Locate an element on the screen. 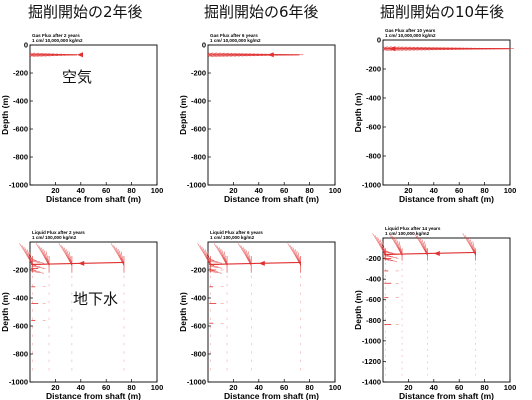 Image resolution: width=532 pixels, height=400 pixels. annotation-air: 空気 is located at coordinates (77, 77).